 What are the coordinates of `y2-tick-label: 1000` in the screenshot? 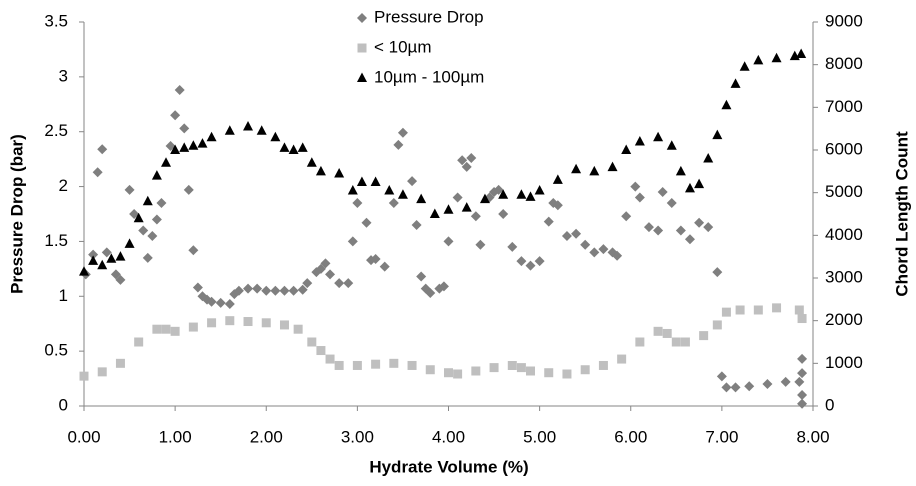 It's located at (844, 362).